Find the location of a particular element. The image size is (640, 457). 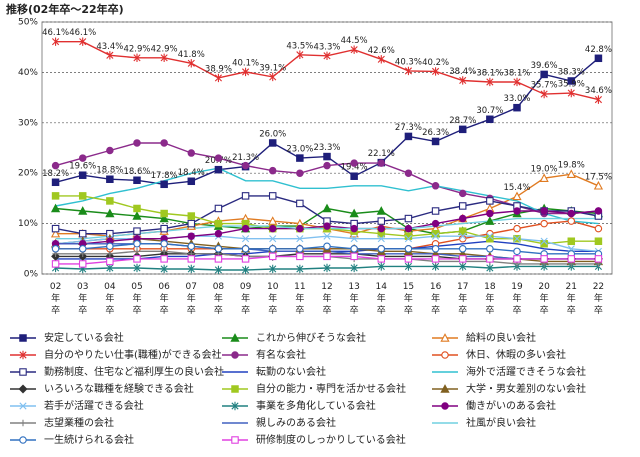

x-tick-label: 20 年卒 is located at coordinates (544, 299).